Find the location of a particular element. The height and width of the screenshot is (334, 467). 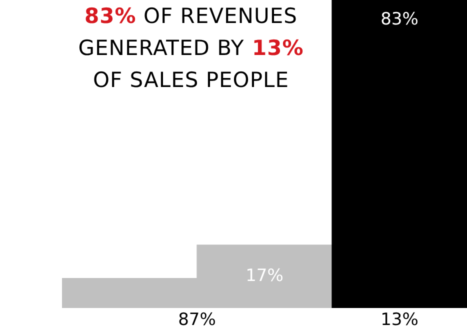

text: 13% is located at coordinates (399, 320).